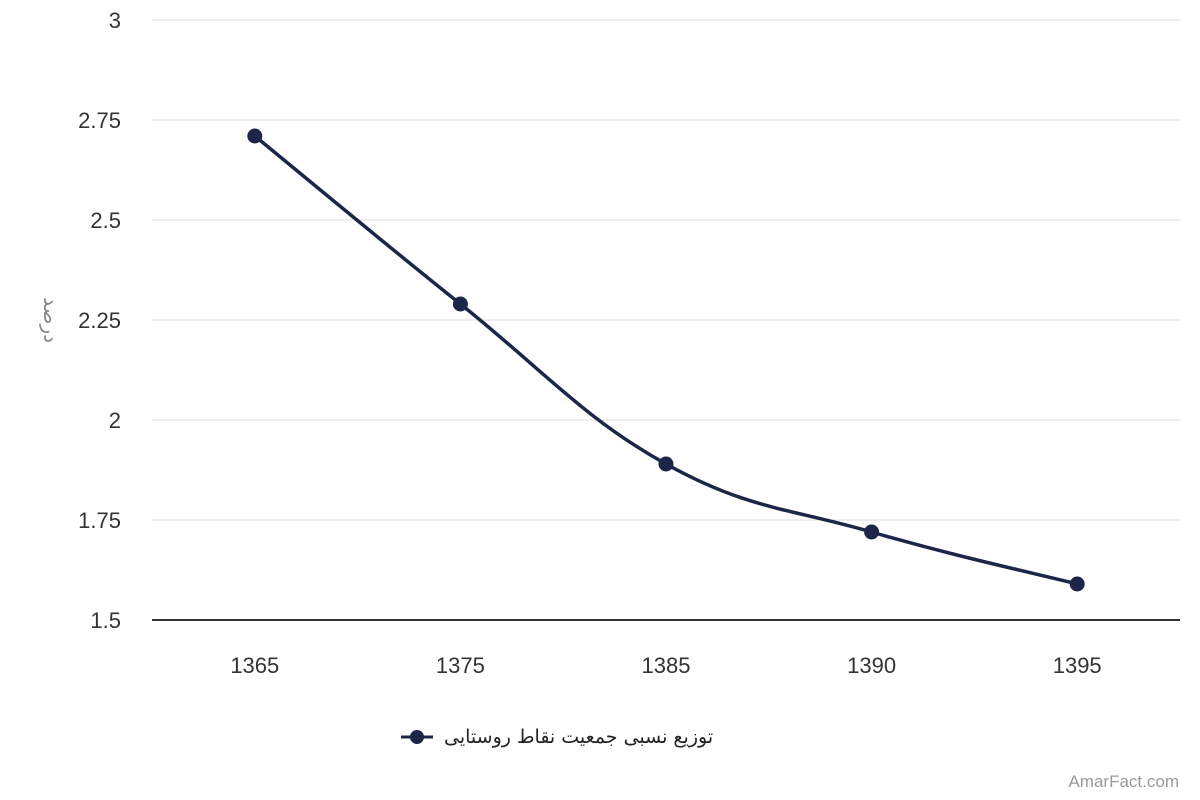  Describe the element at coordinates (99, 520) in the screenshot. I see `y-tick-label: 1.75` at that location.